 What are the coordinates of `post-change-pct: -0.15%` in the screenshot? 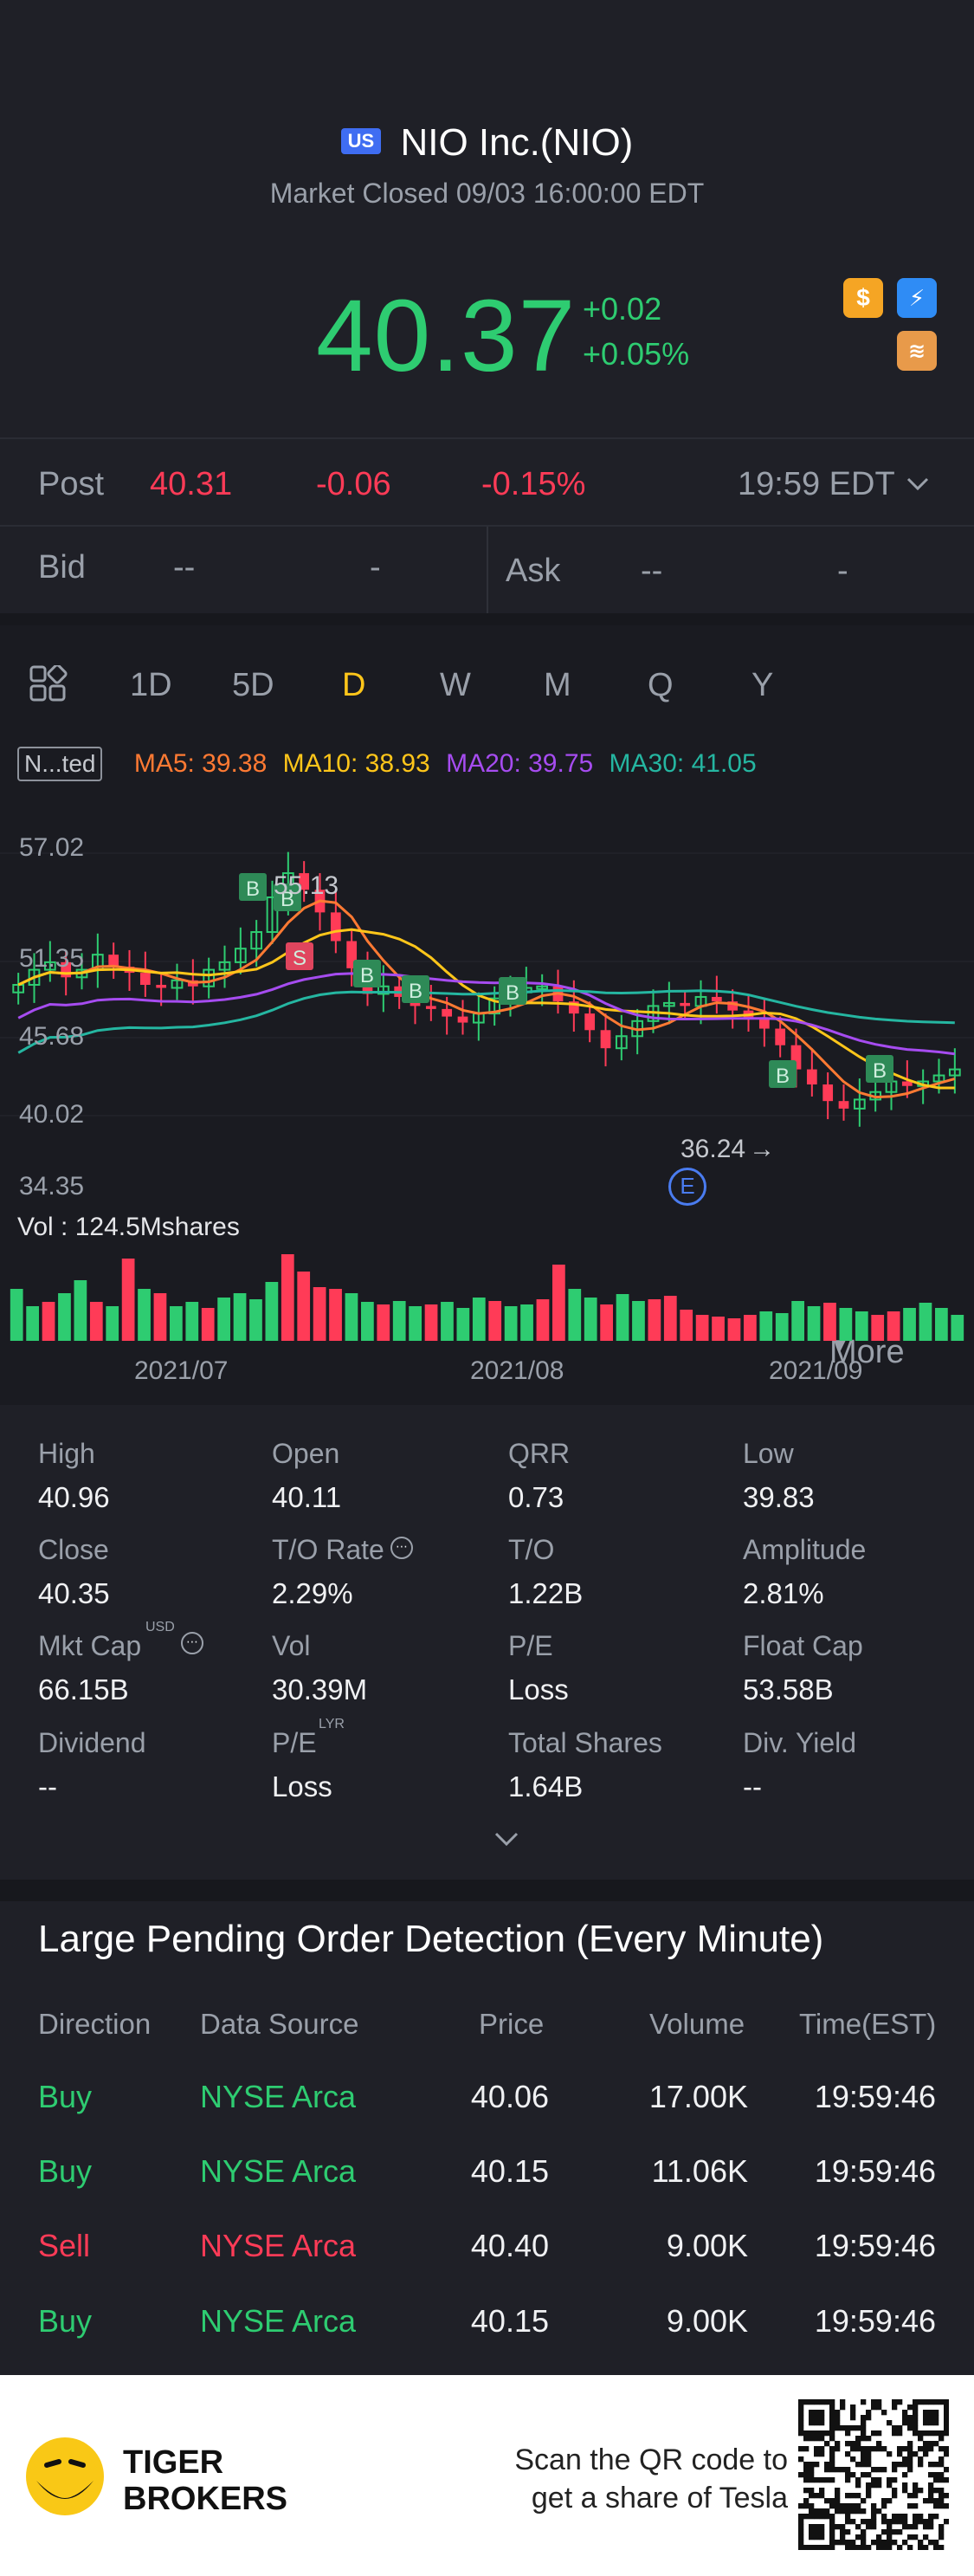 It's located at (533, 484).